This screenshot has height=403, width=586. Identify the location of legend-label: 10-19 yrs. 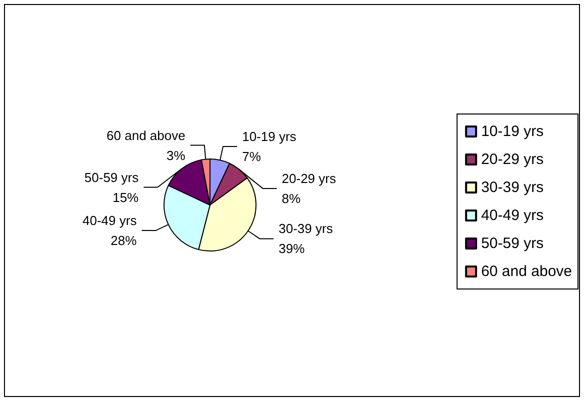
(512, 131).